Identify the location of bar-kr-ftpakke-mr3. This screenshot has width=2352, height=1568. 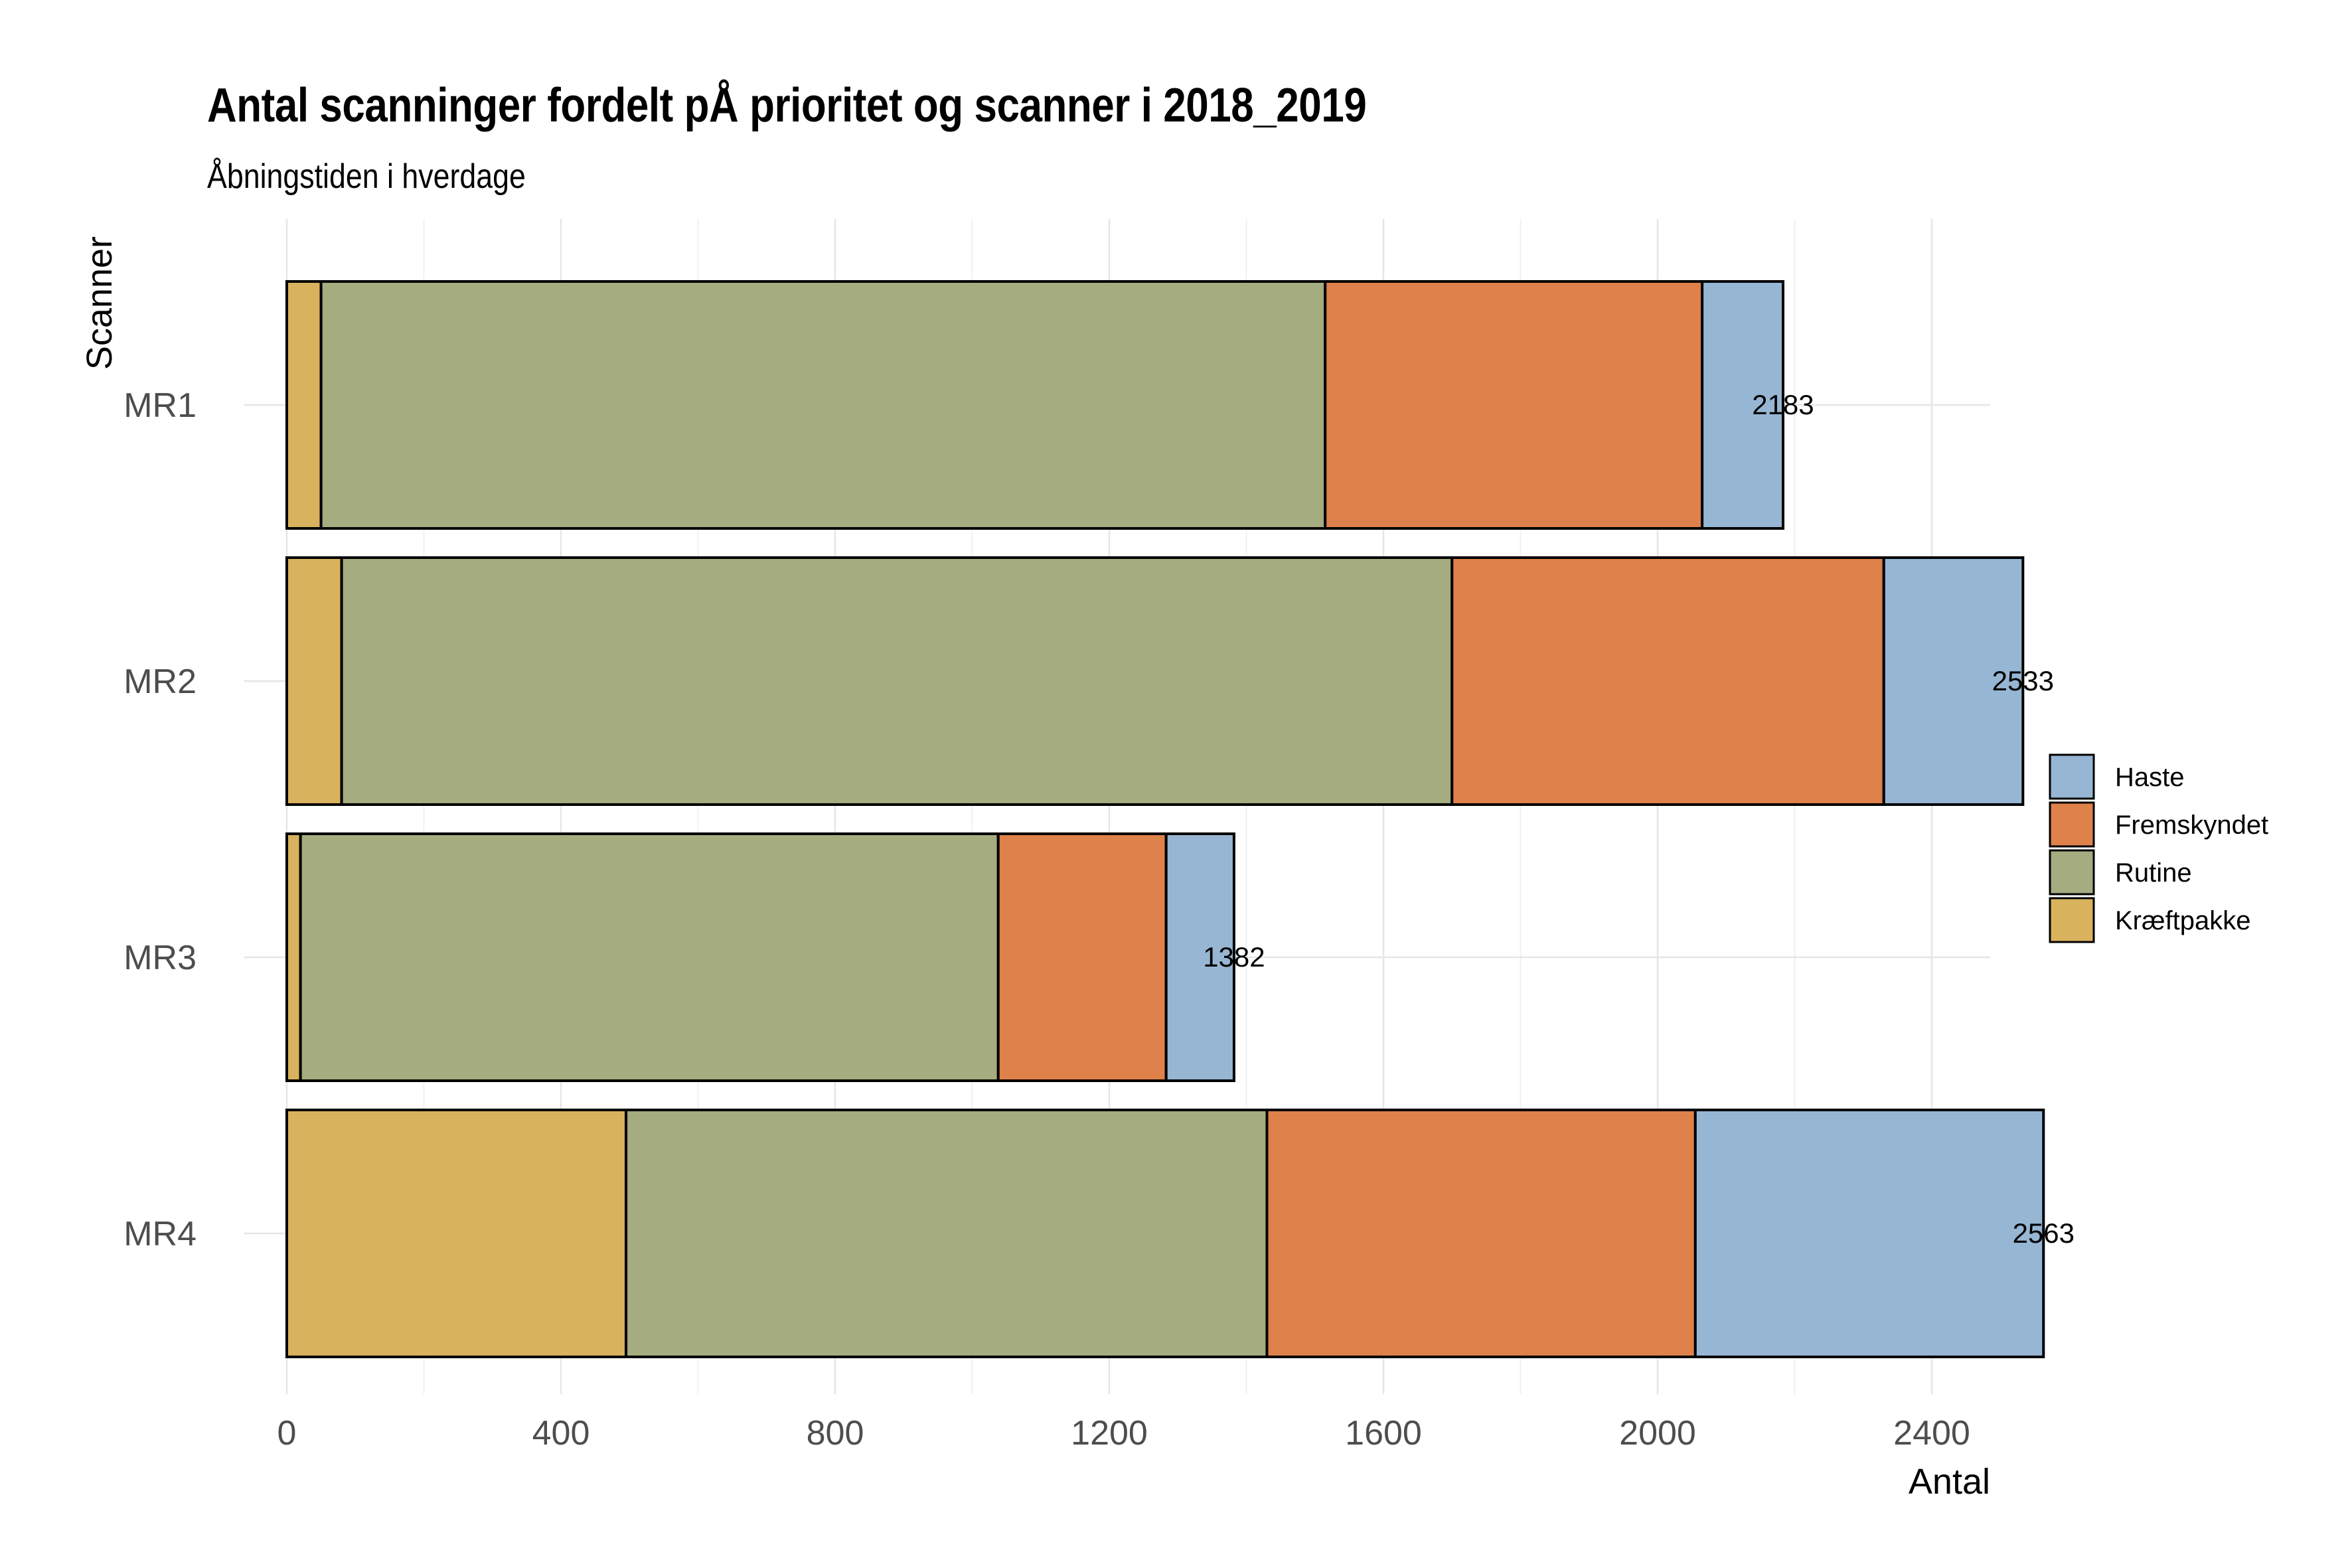
(293, 957).